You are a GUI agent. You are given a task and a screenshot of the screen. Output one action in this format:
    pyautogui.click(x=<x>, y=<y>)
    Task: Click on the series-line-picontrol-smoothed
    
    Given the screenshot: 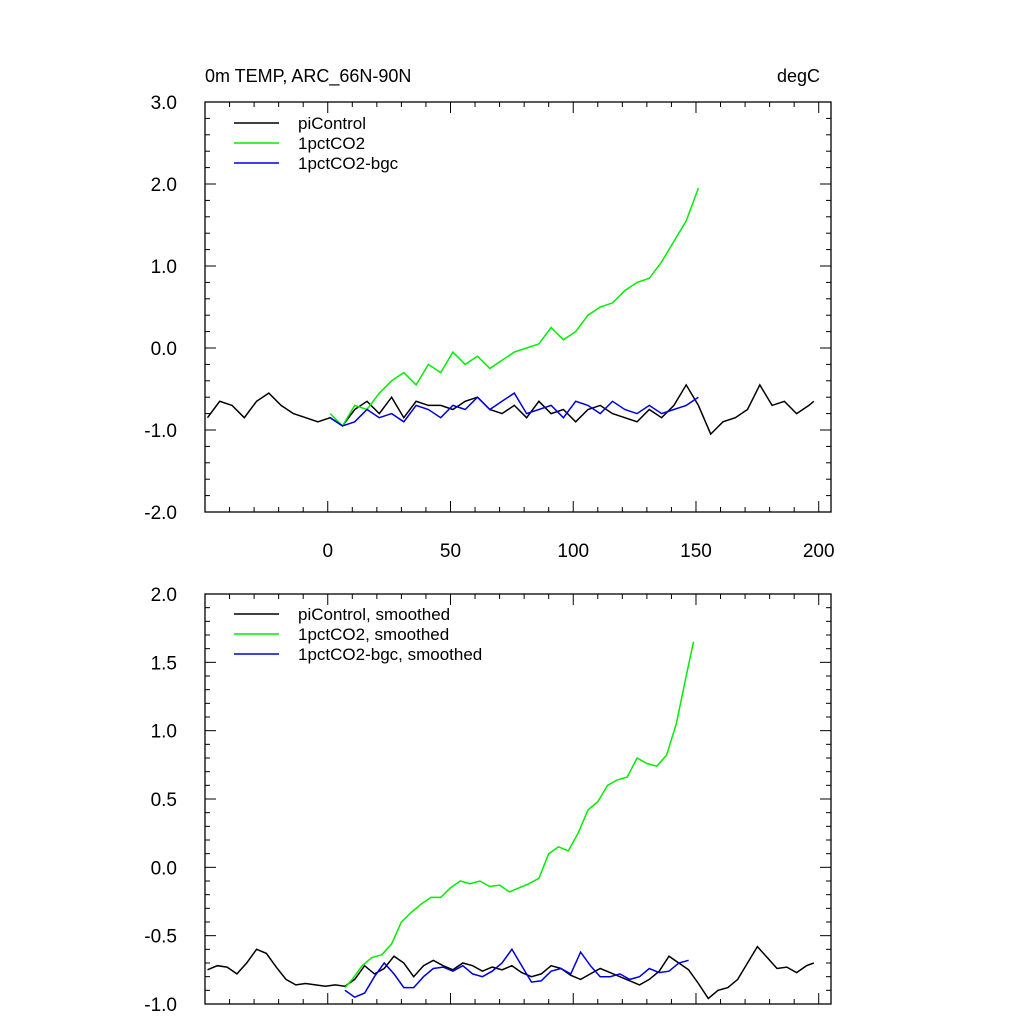 What is the action you would take?
    pyautogui.click(x=511, y=972)
    